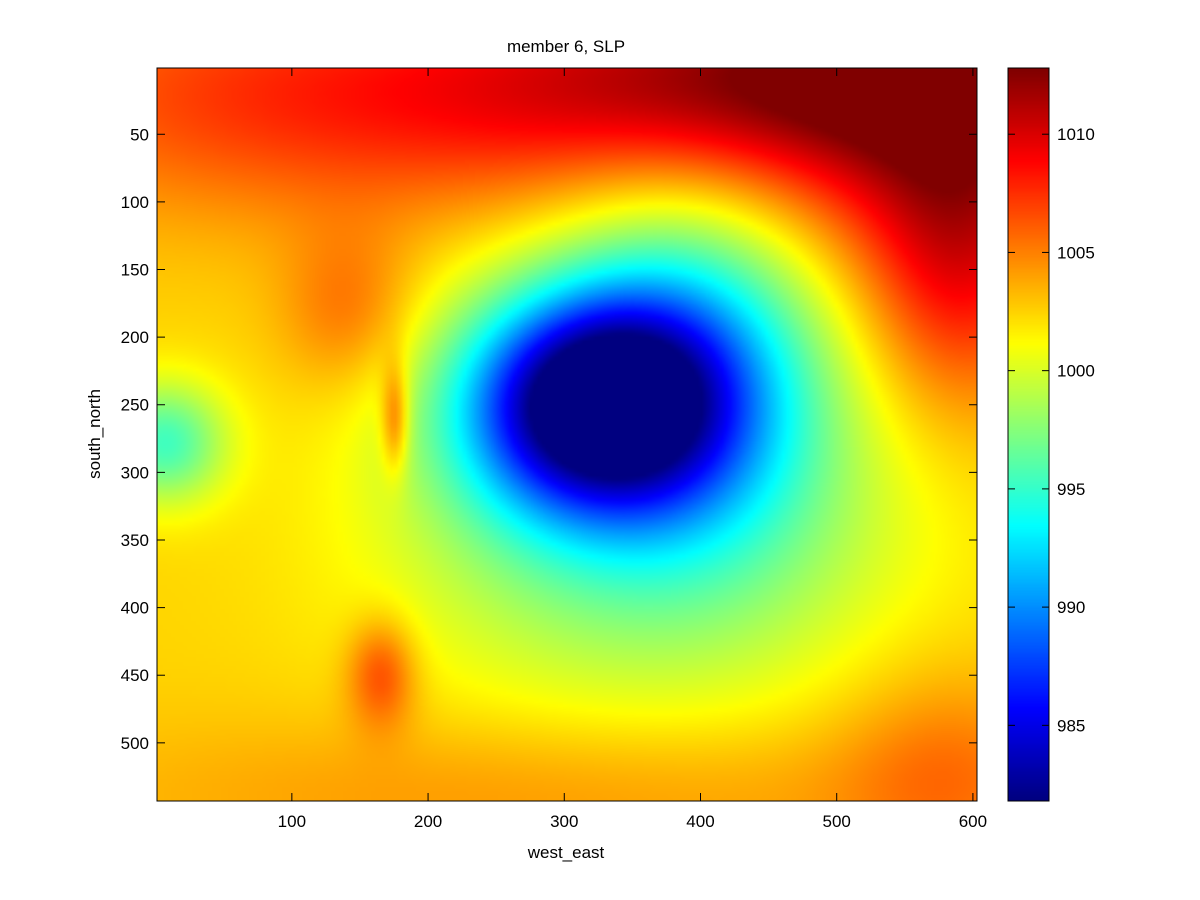 This screenshot has width=1200, height=900. Describe the element at coordinates (135, 270) in the screenshot. I see `y-tick-label: 150` at that location.